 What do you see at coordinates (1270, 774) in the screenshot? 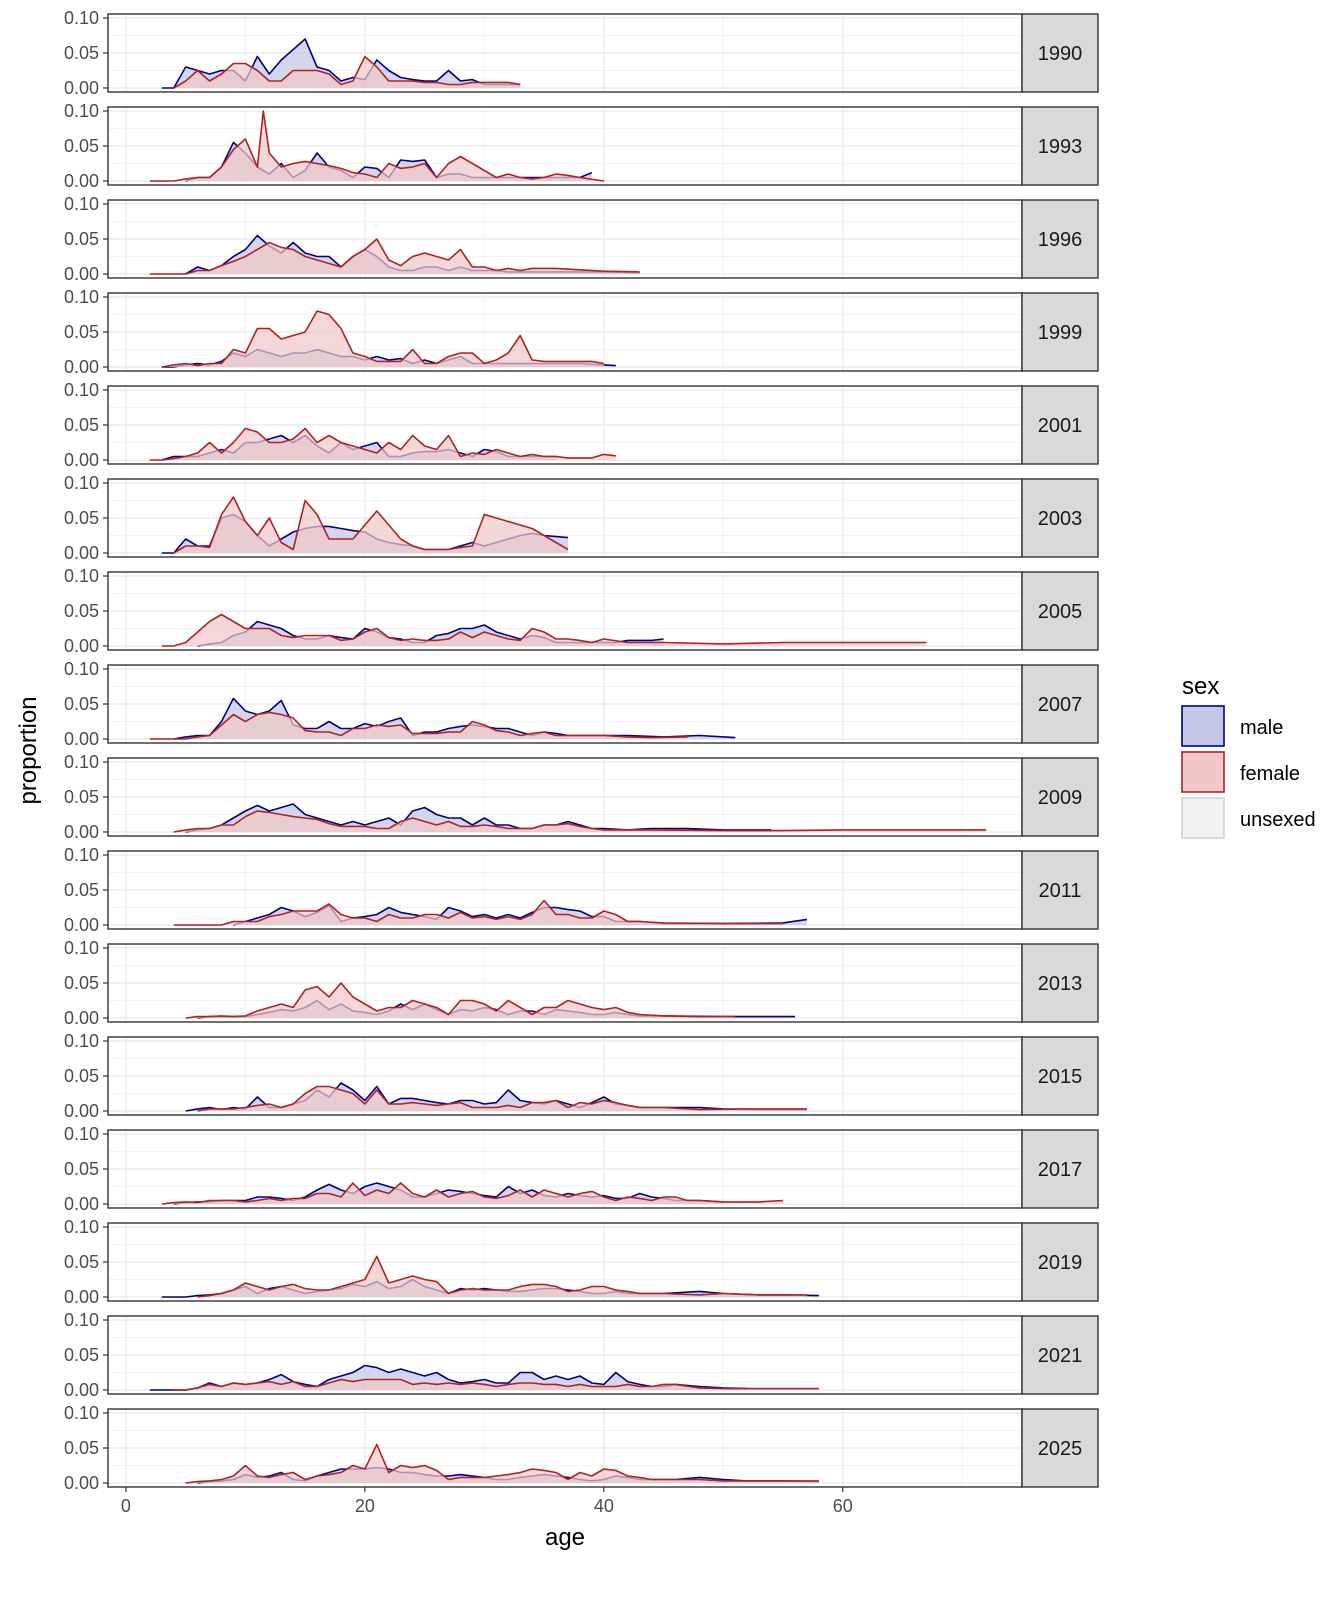
I see `legend-label-female: female` at bounding box center [1270, 774].